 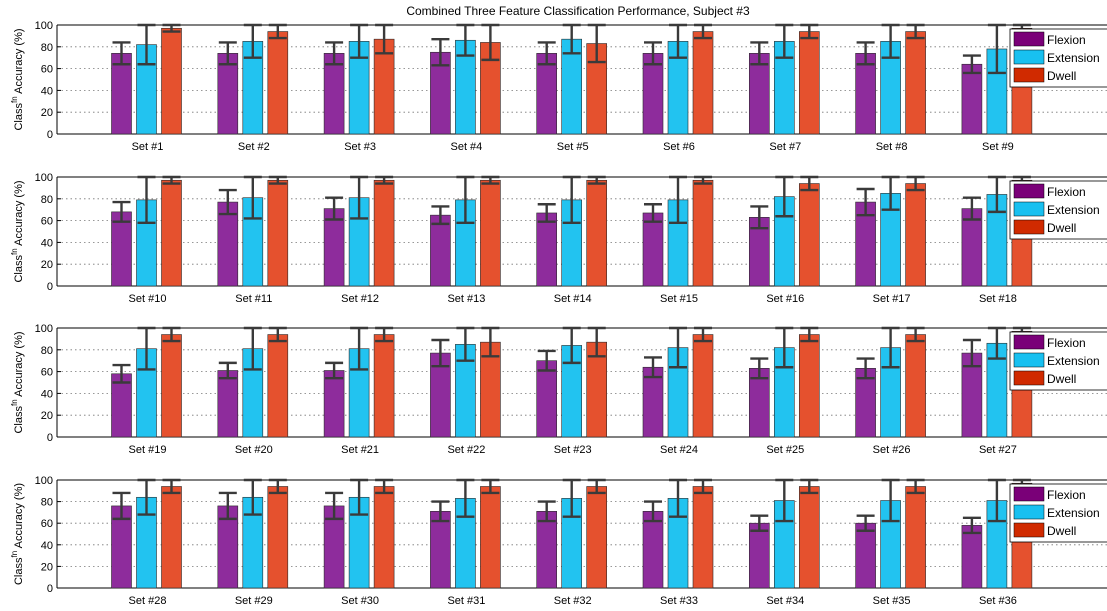 I want to click on x-tick-label: Set #22, so click(x=466, y=450).